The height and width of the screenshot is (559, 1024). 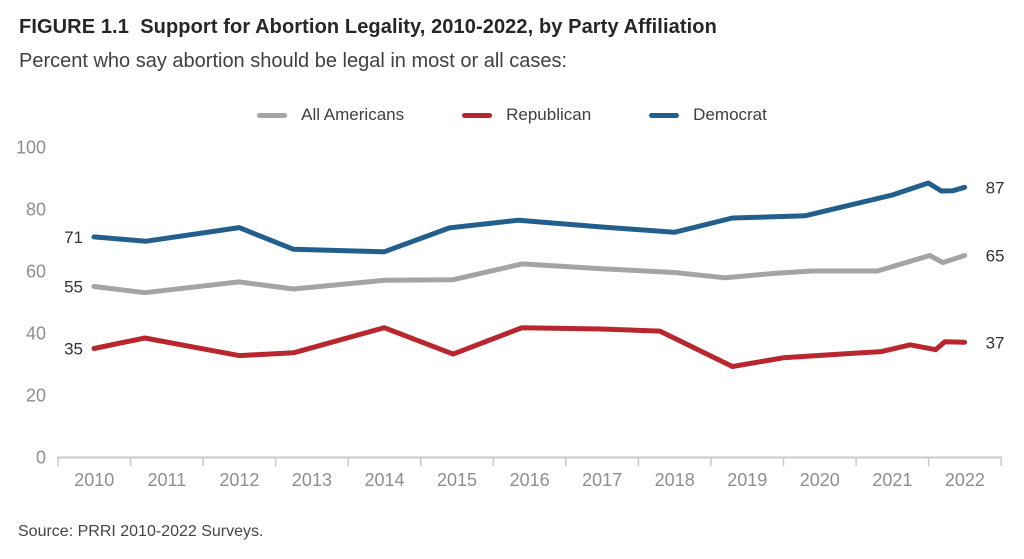 What do you see at coordinates (353, 114) in the screenshot?
I see `legend-label-all-americans: All Americans` at bounding box center [353, 114].